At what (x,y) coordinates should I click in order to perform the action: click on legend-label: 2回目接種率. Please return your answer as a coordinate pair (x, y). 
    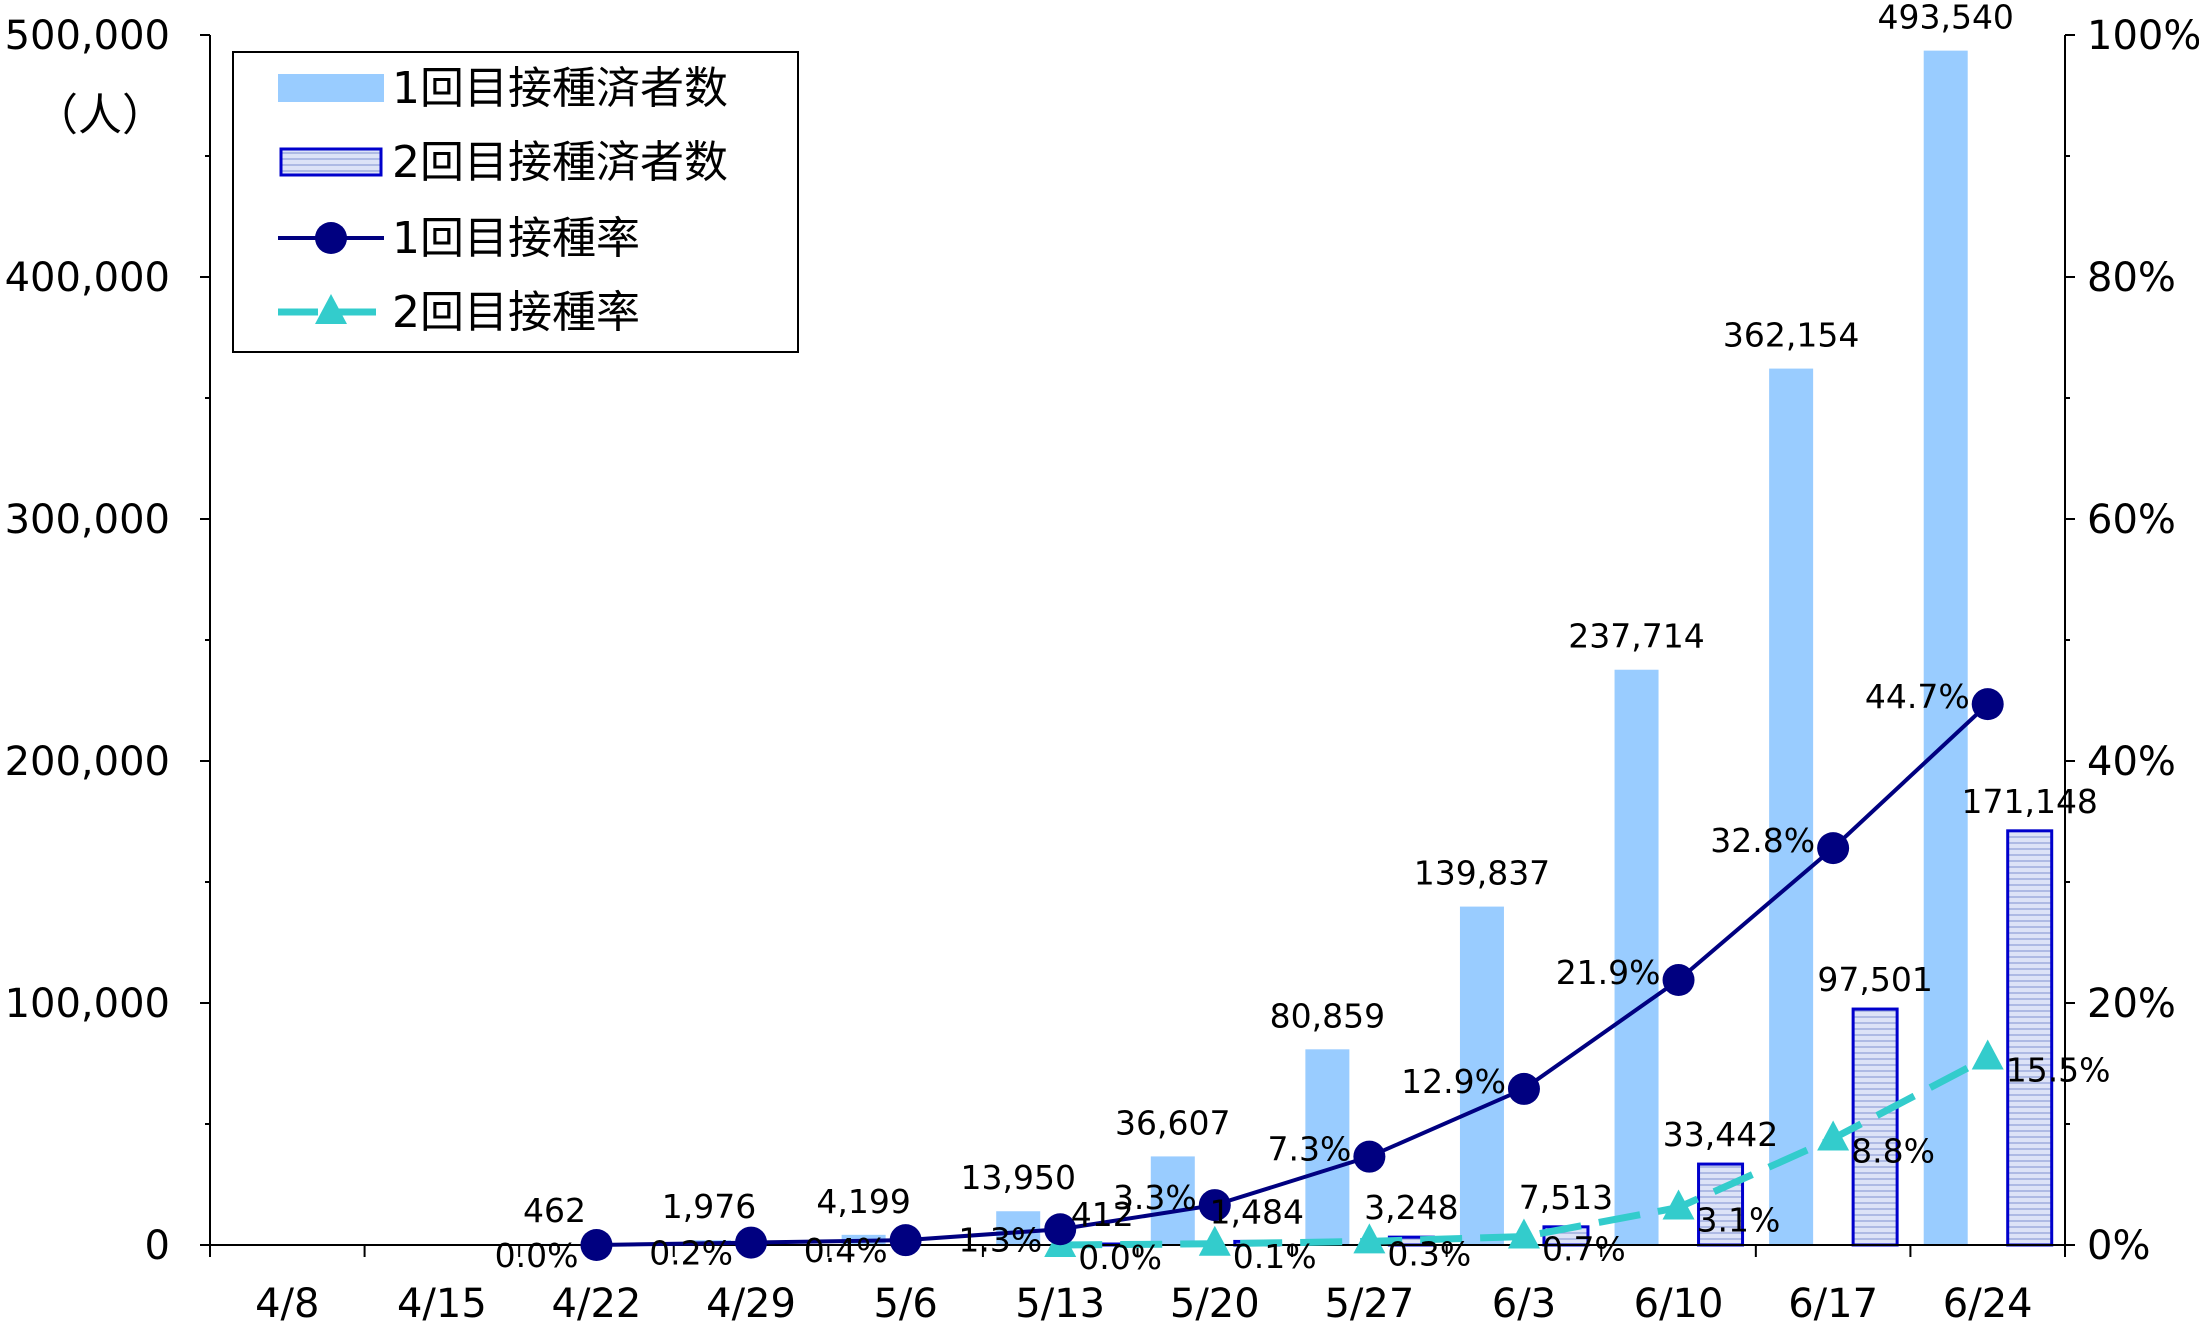
    Looking at the image, I should click on (516, 312).